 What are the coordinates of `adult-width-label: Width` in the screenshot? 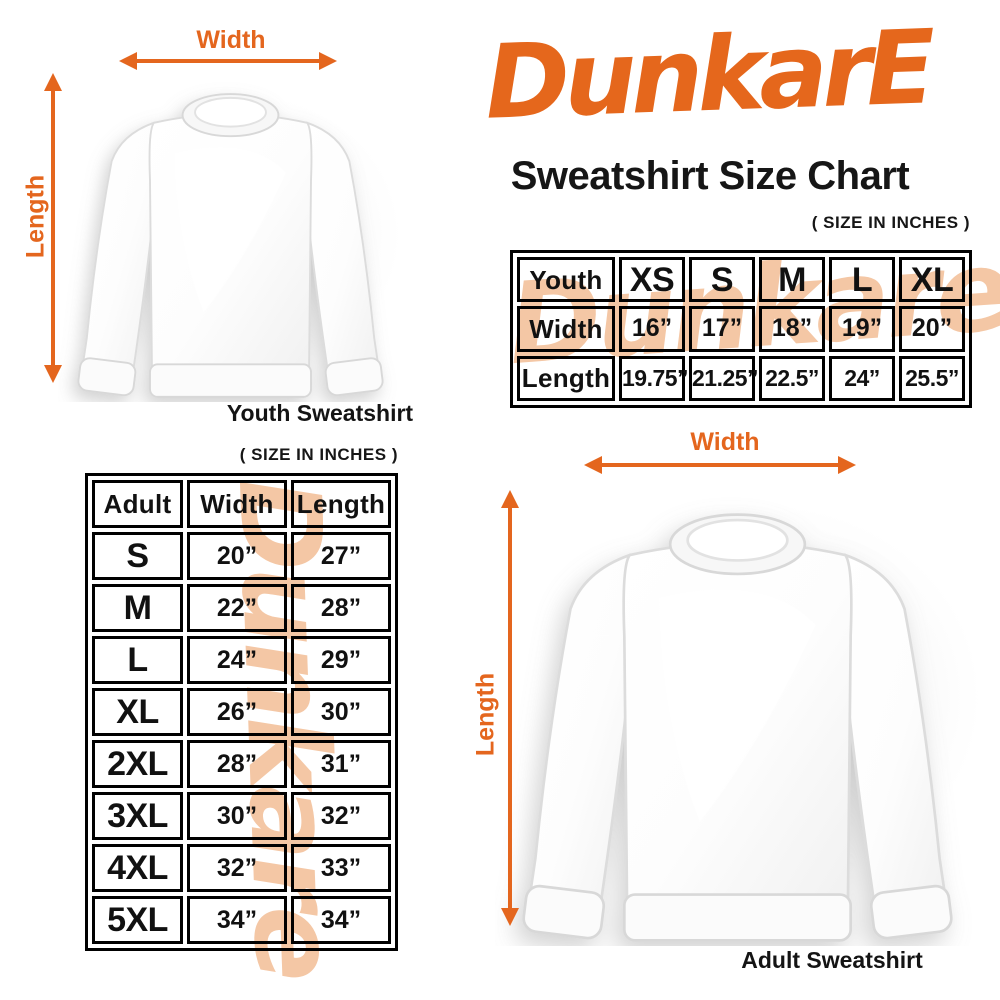 It's located at (725, 442).